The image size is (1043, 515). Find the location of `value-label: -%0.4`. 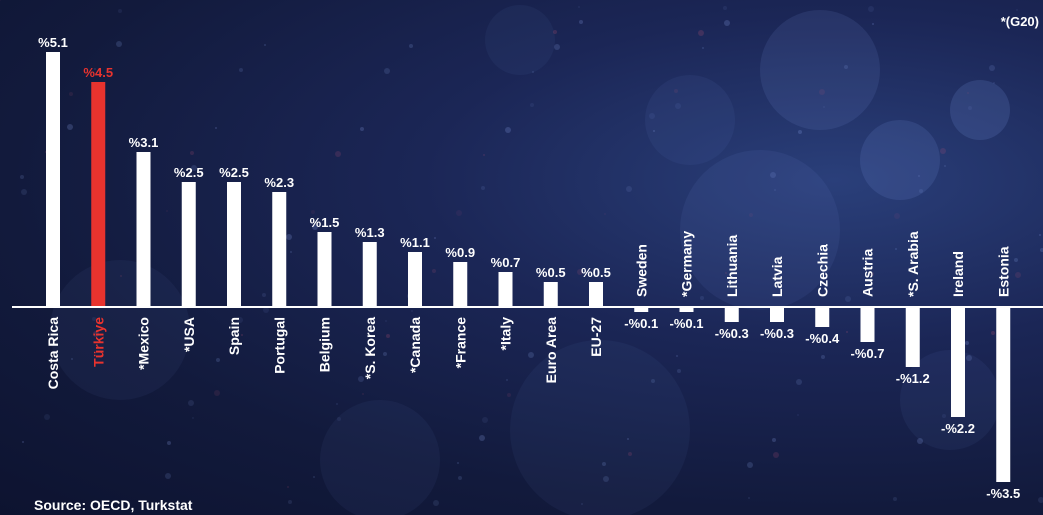

value-label: -%0.4 is located at coordinates (822, 338).